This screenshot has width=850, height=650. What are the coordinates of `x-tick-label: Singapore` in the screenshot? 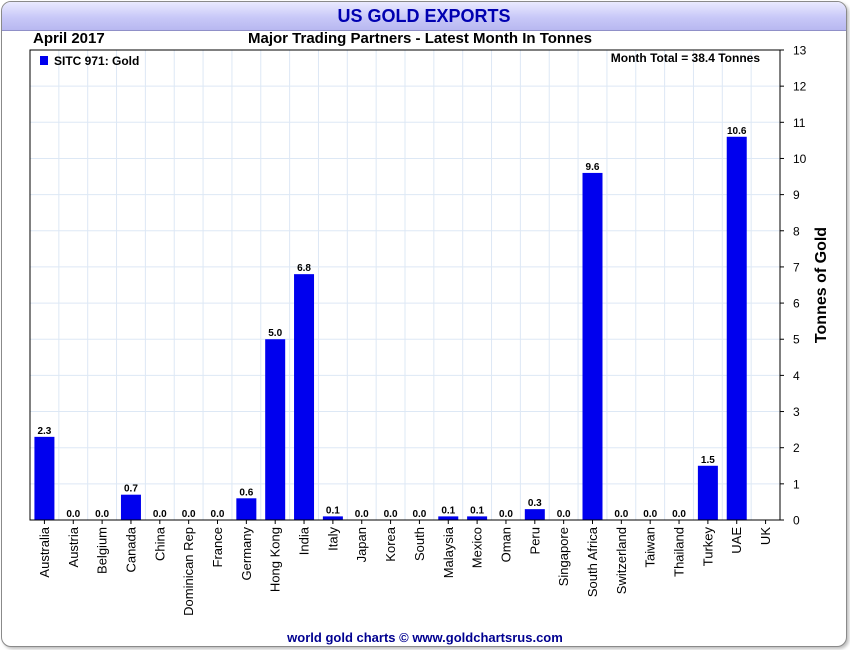 It's located at (563, 556).